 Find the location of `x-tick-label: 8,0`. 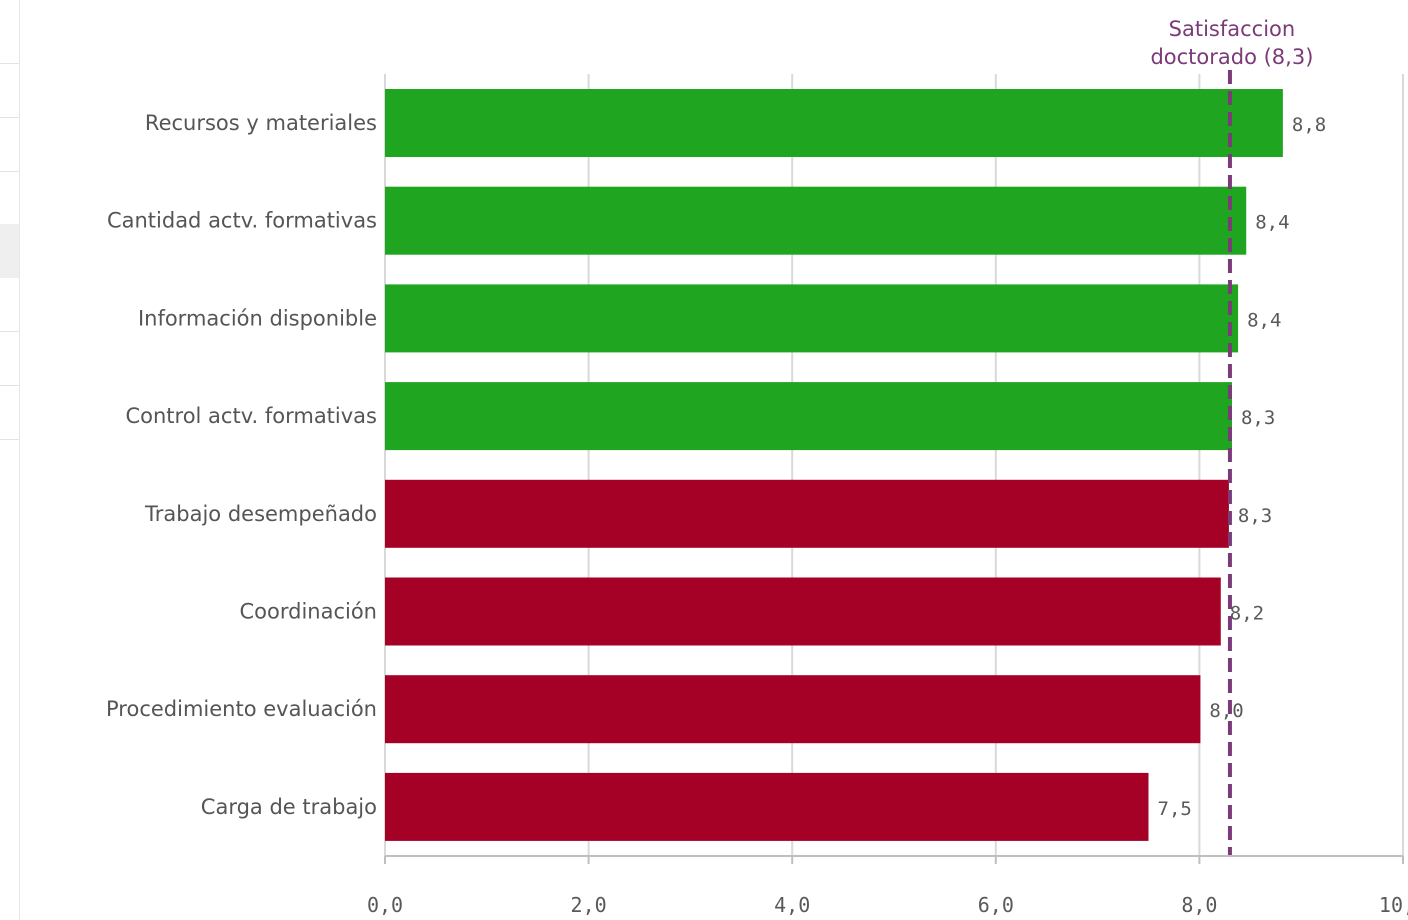

x-tick-label: 8,0 is located at coordinates (1199, 905).